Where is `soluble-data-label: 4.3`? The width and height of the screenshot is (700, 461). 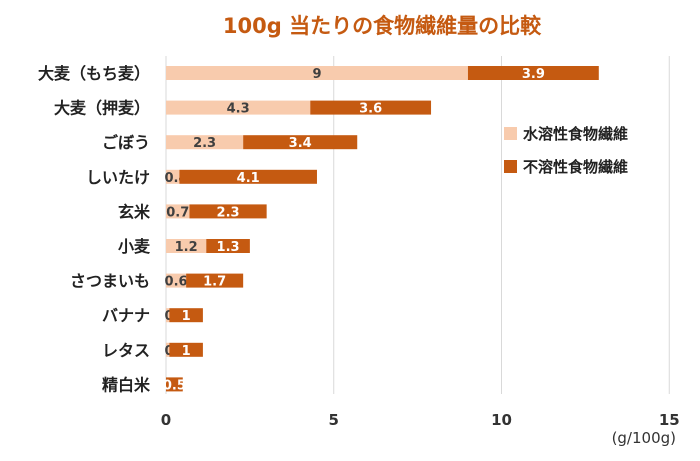
soluble-data-label: 4.3 is located at coordinates (238, 109).